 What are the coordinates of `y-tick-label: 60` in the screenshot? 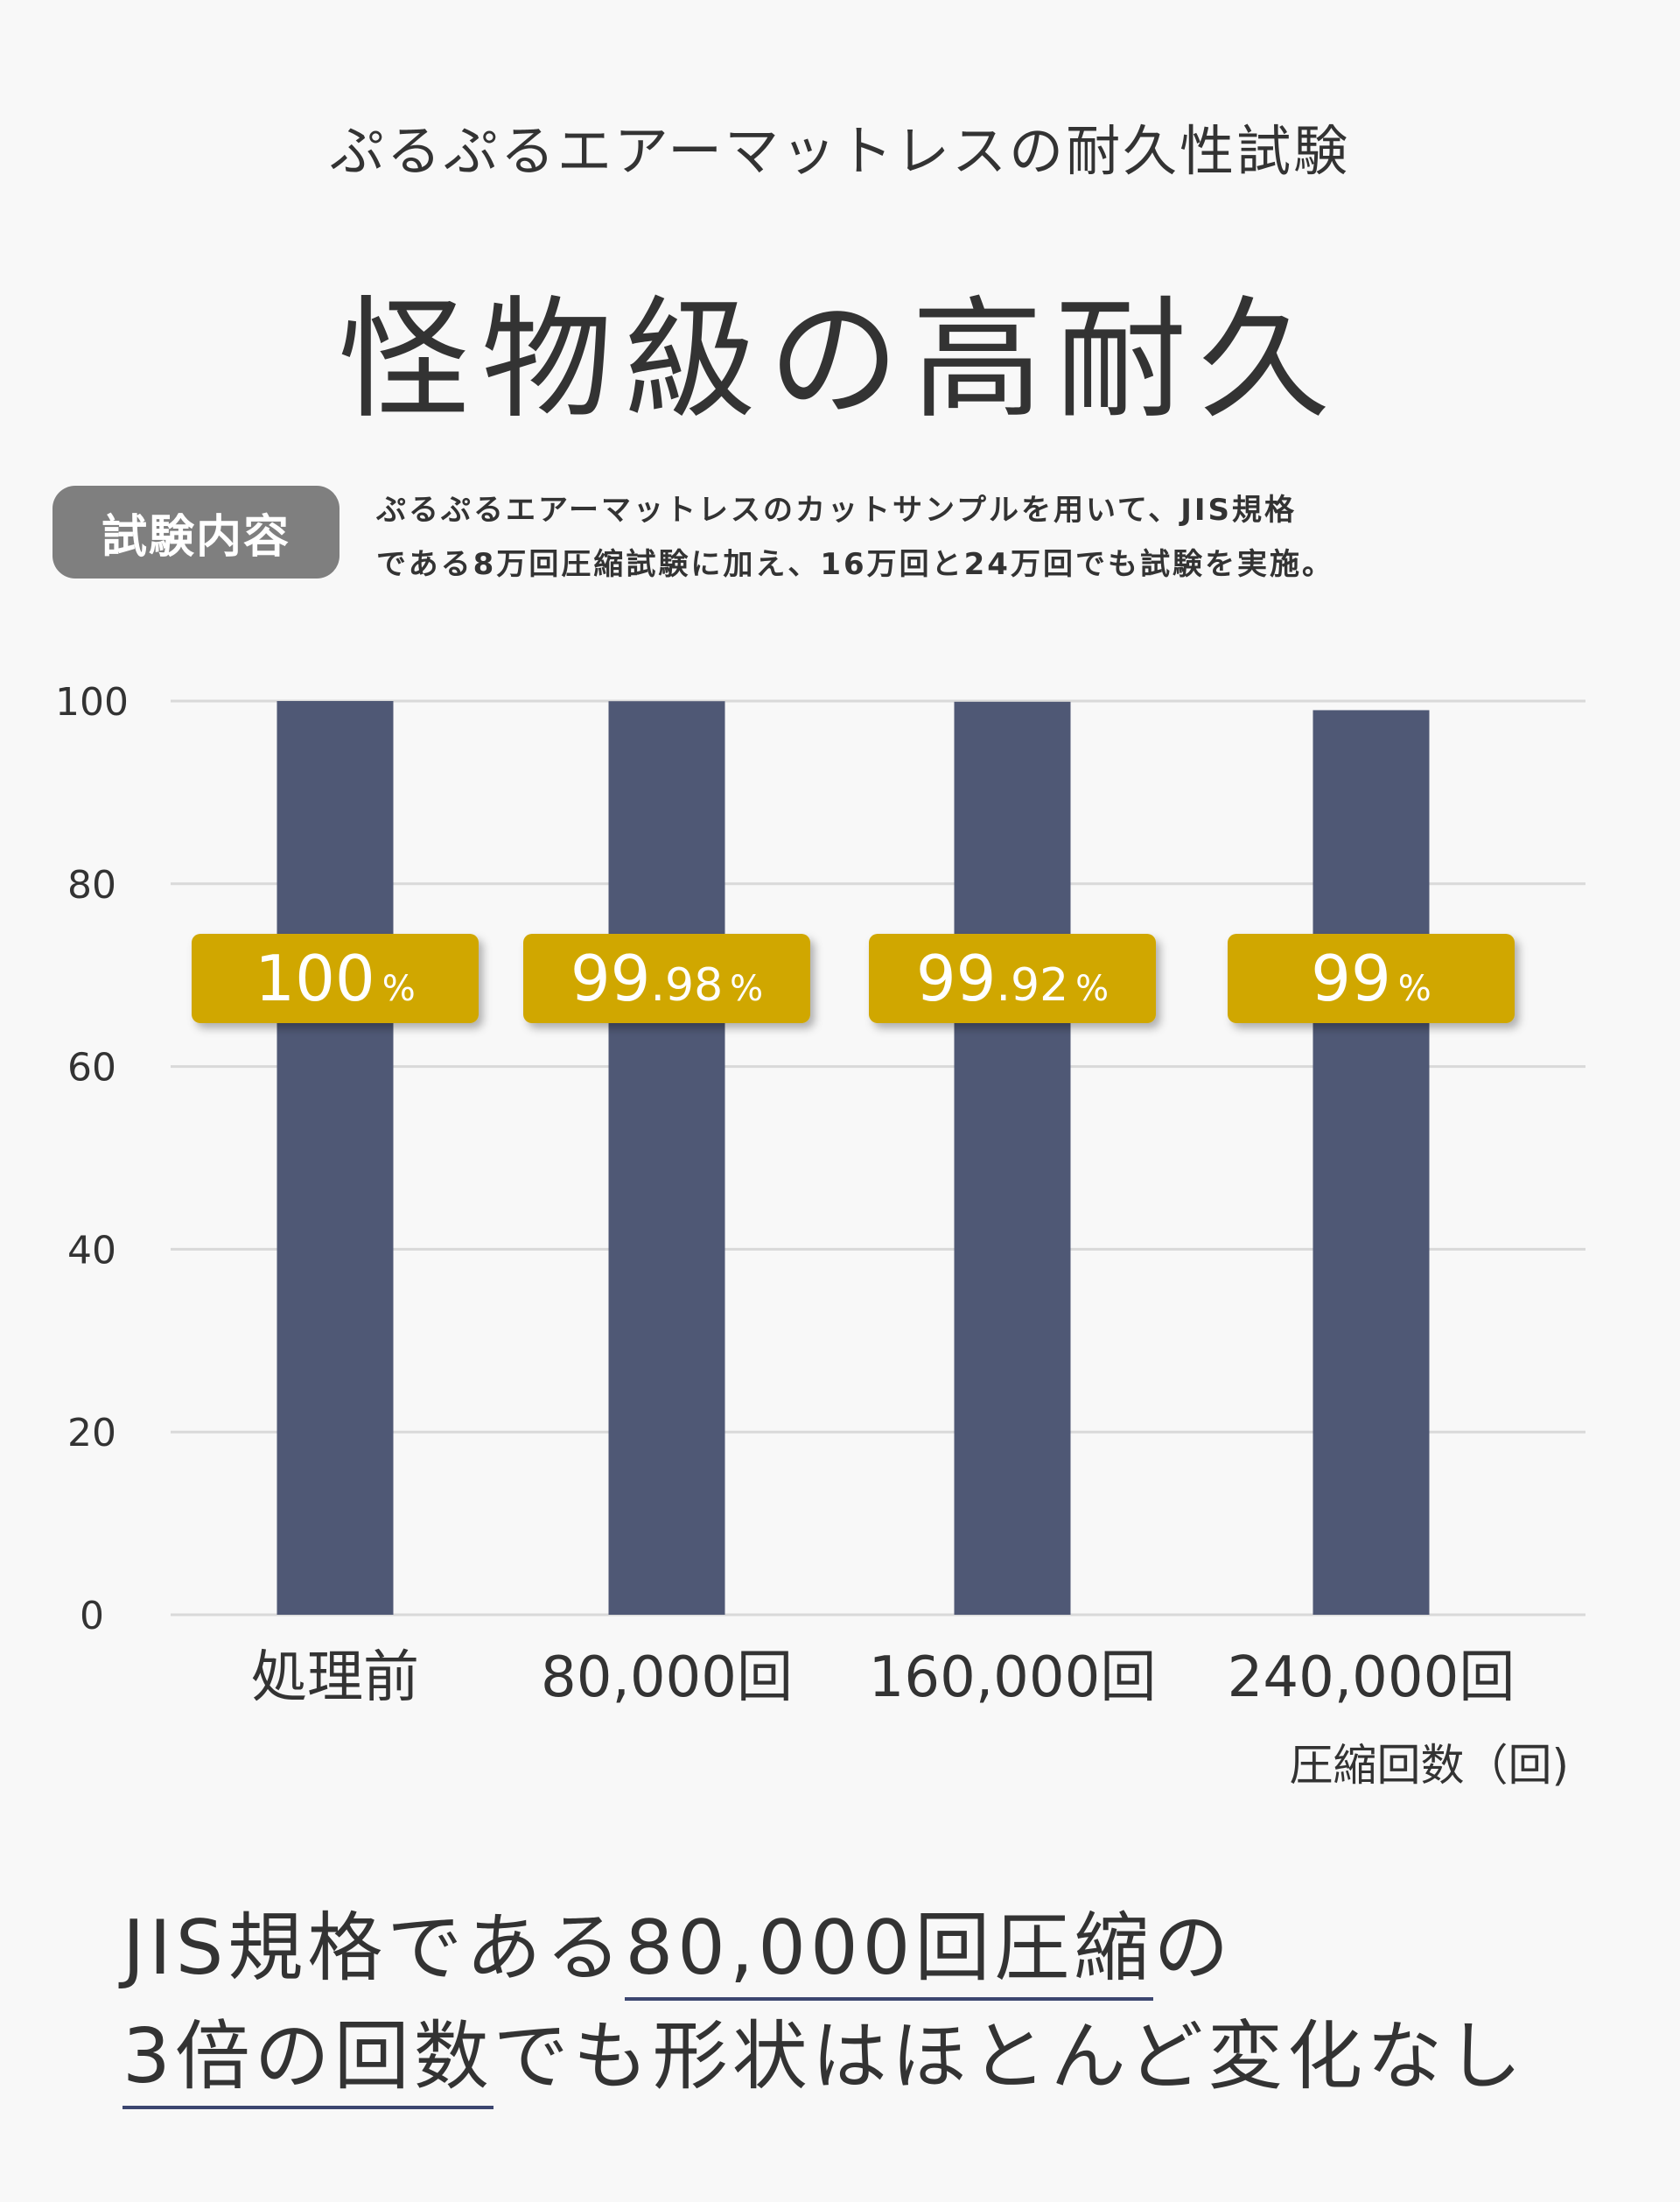 It's located at (91, 1068).